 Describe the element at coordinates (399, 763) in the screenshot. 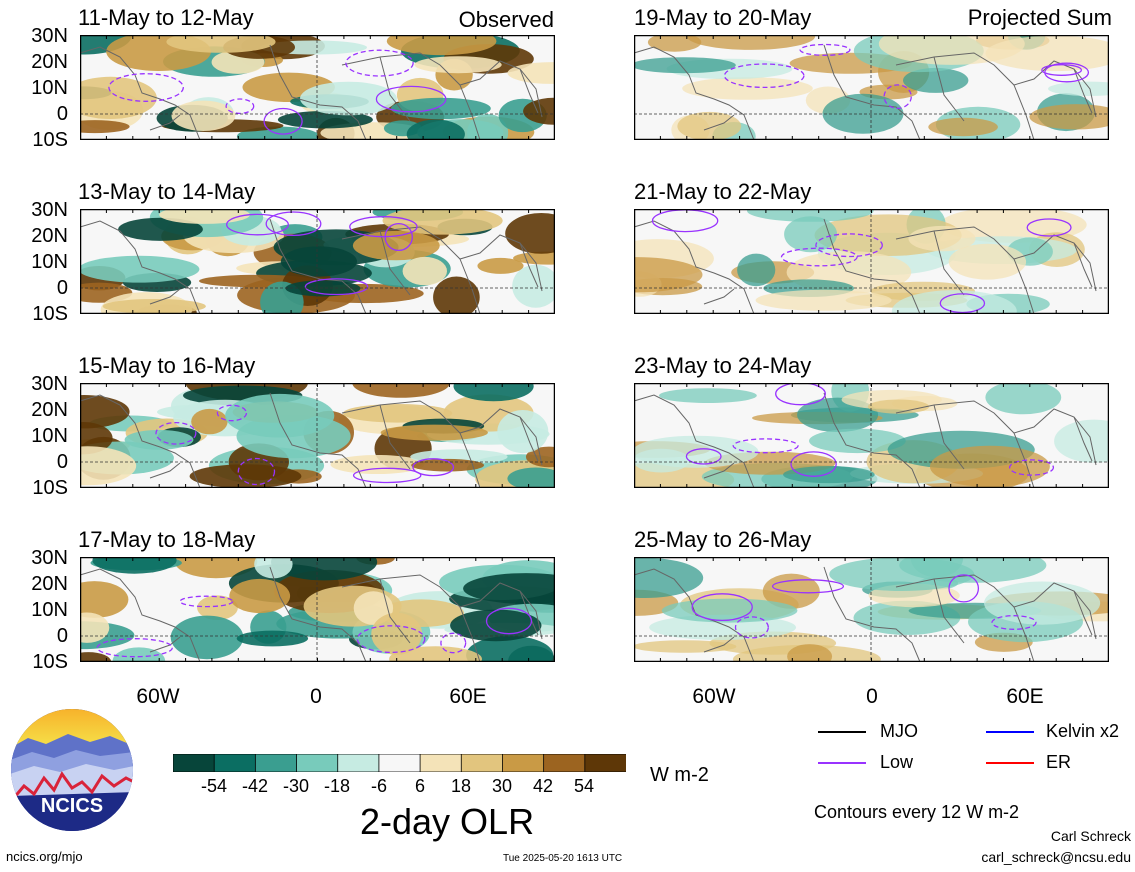

I see `colorbar` at that location.